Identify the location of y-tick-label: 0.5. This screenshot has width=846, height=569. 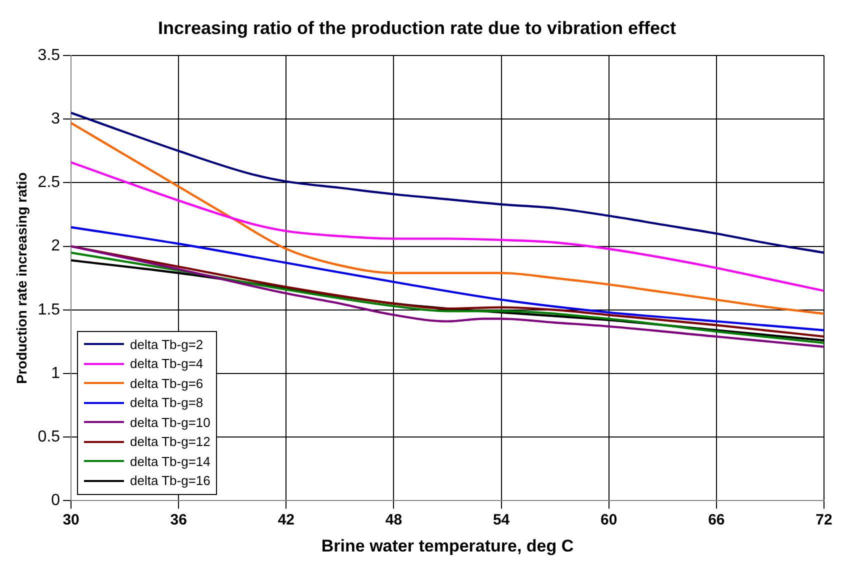
(49, 437).